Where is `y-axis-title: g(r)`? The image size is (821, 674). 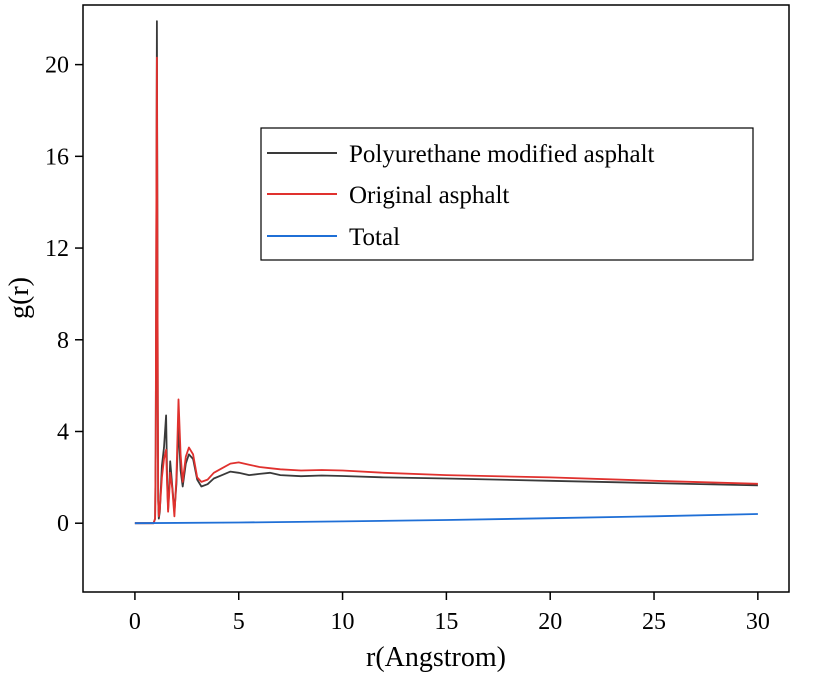 y-axis-title: g(r) is located at coordinates (19, 298).